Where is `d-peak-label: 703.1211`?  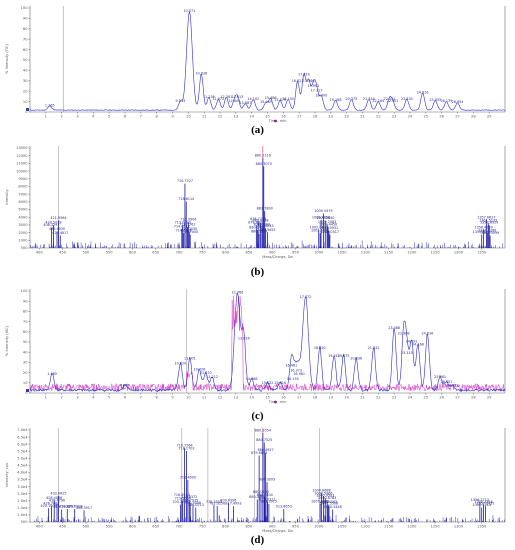
d-peak-label: 703.1211 is located at coordinates (180, 502).